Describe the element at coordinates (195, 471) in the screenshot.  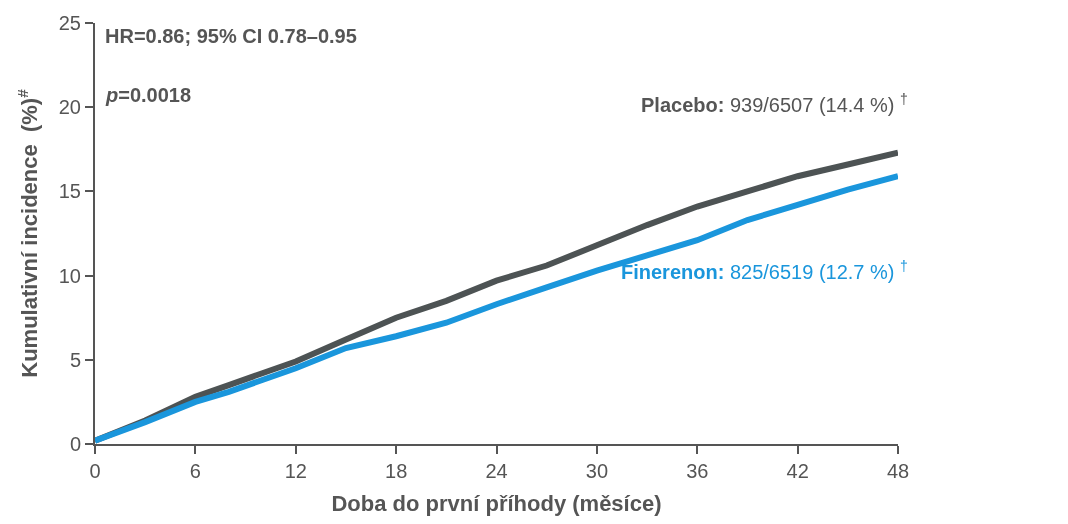
I see `x-tick-label: 6` at that location.